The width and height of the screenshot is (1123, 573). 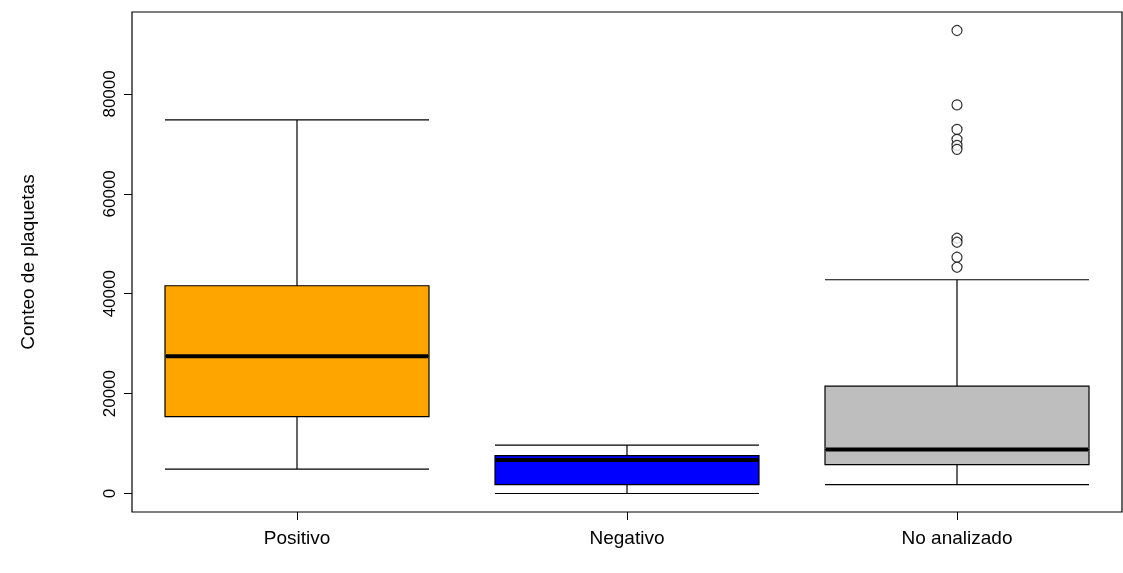 What do you see at coordinates (297, 537) in the screenshot?
I see `x-tick-label: Positivo` at bounding box center [297, 537].